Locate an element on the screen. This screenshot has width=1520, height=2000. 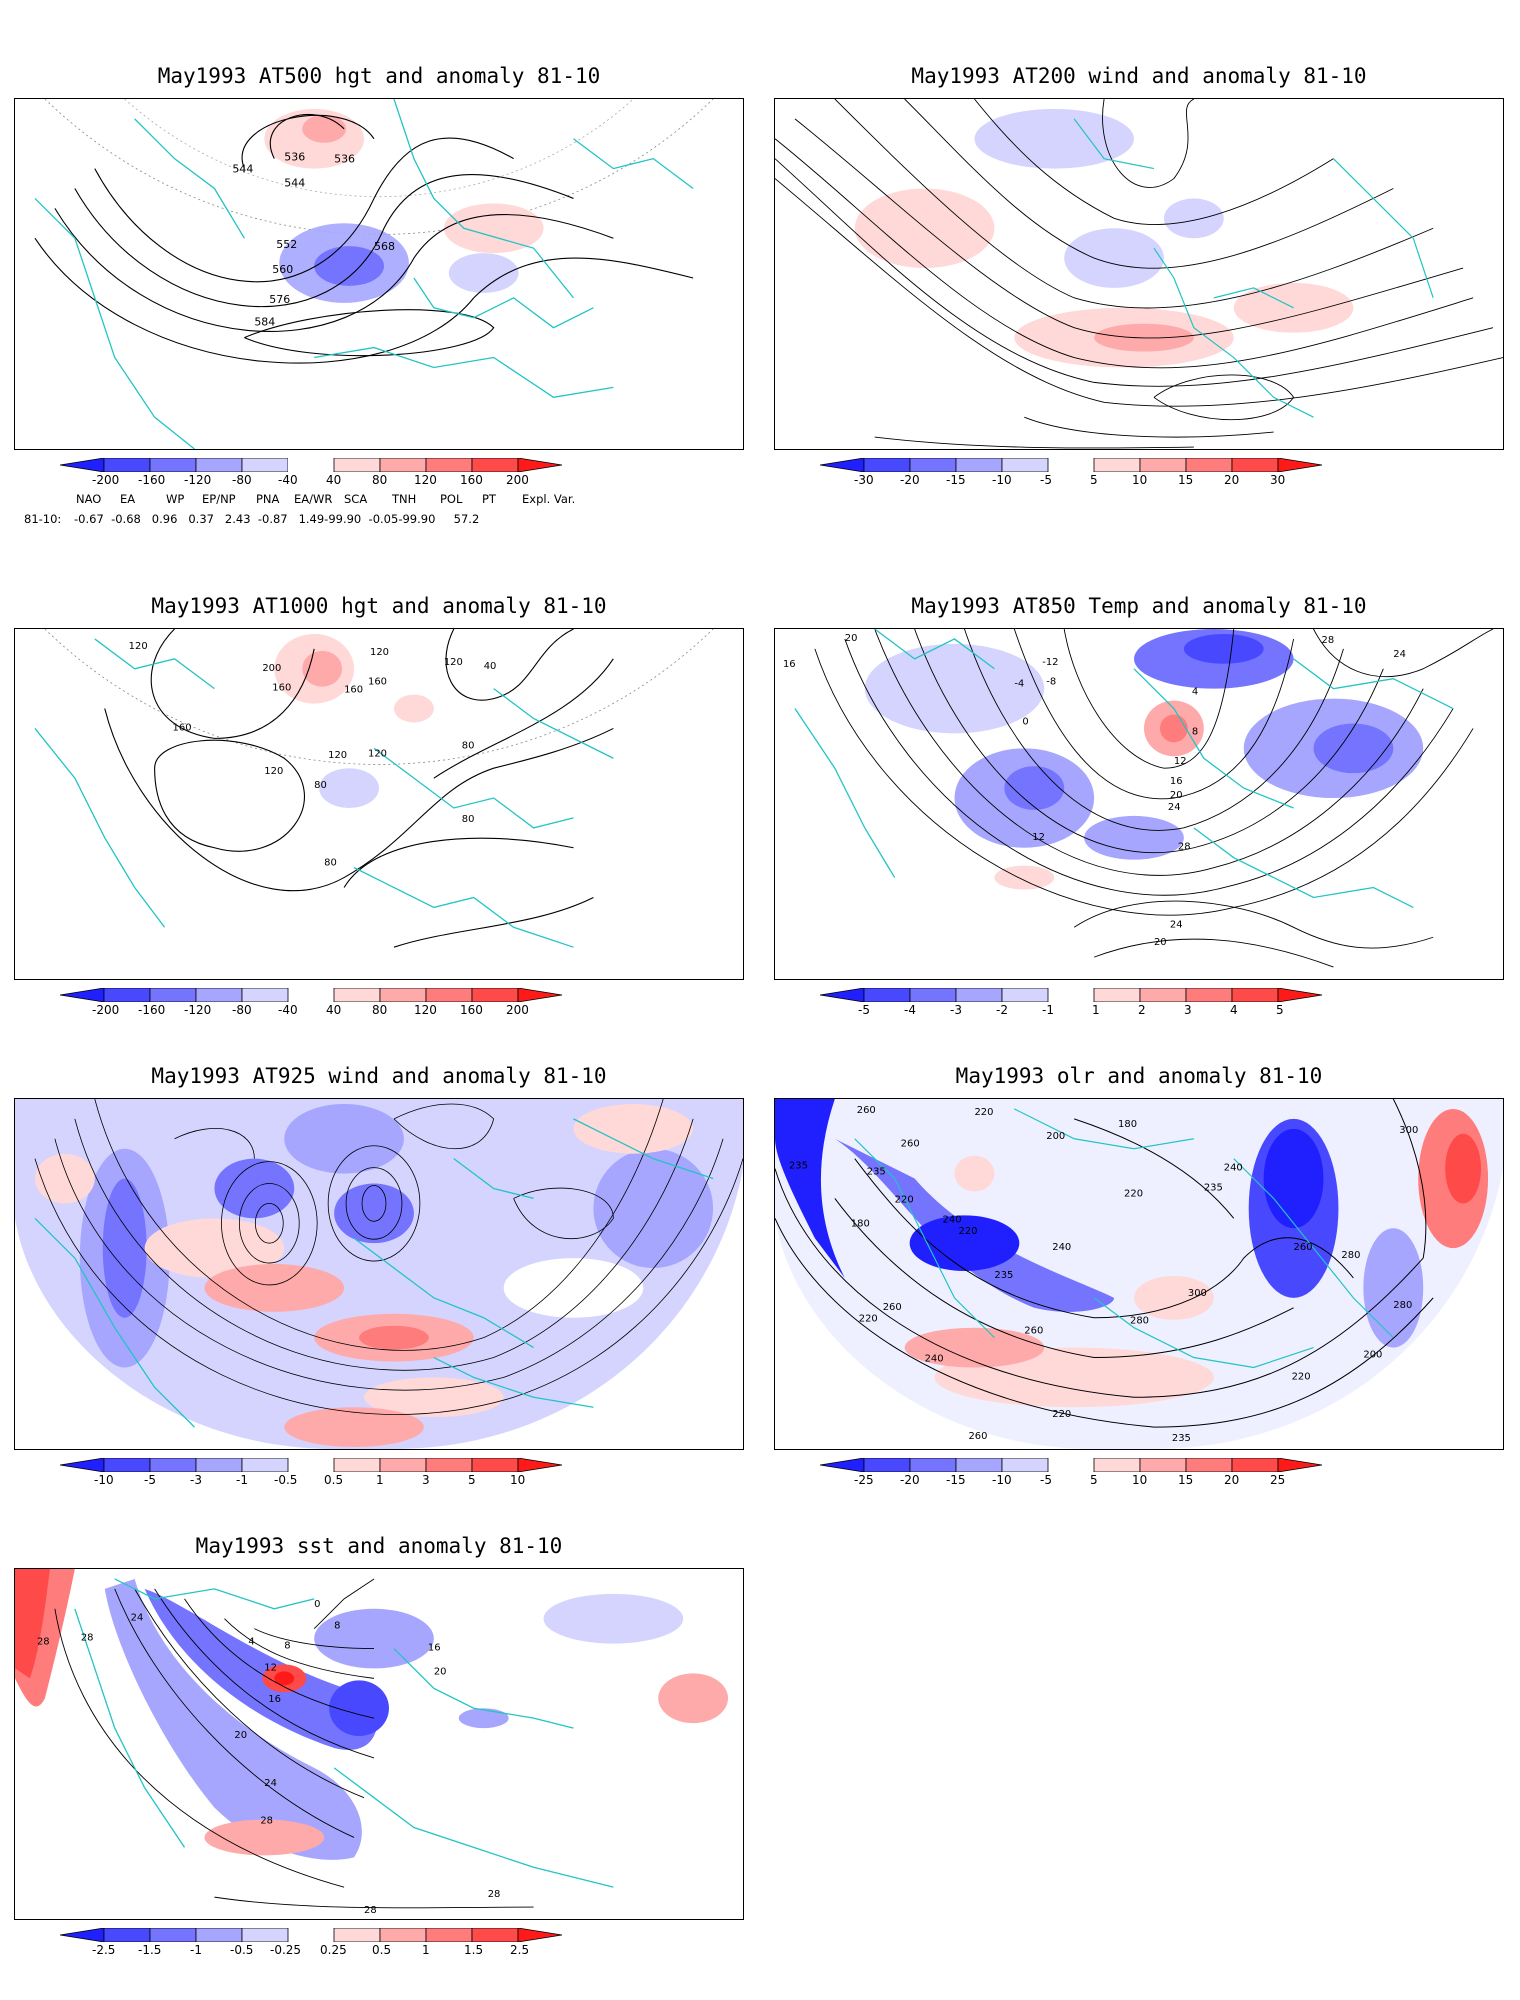
colorbar-tick: 120 is located at coordinates (425, 1010).